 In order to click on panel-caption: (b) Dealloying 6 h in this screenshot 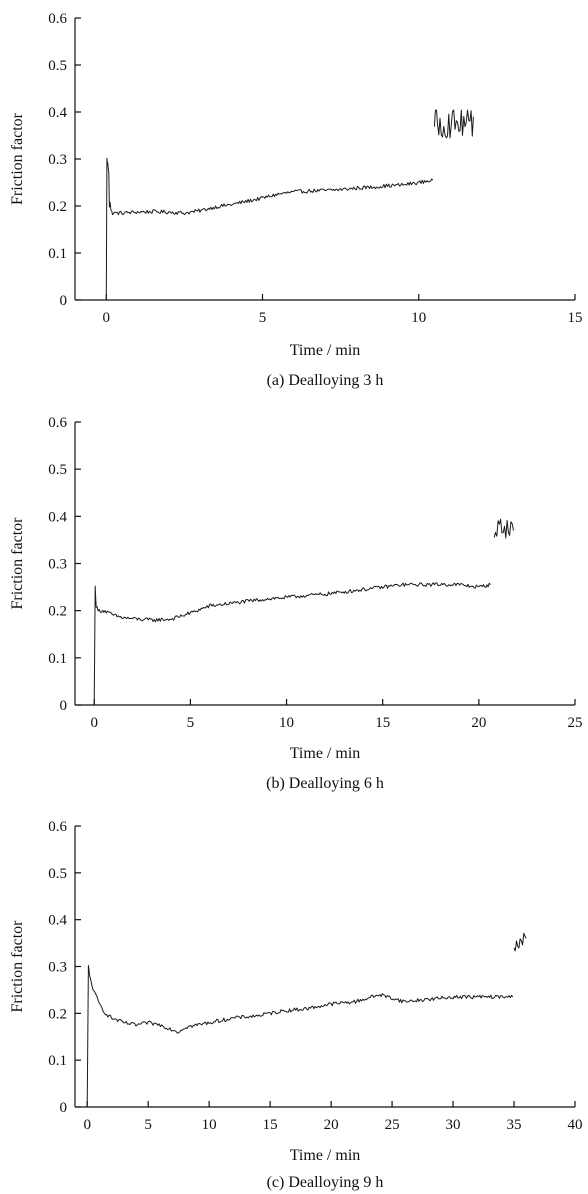, I will do `click(325, 783)`.